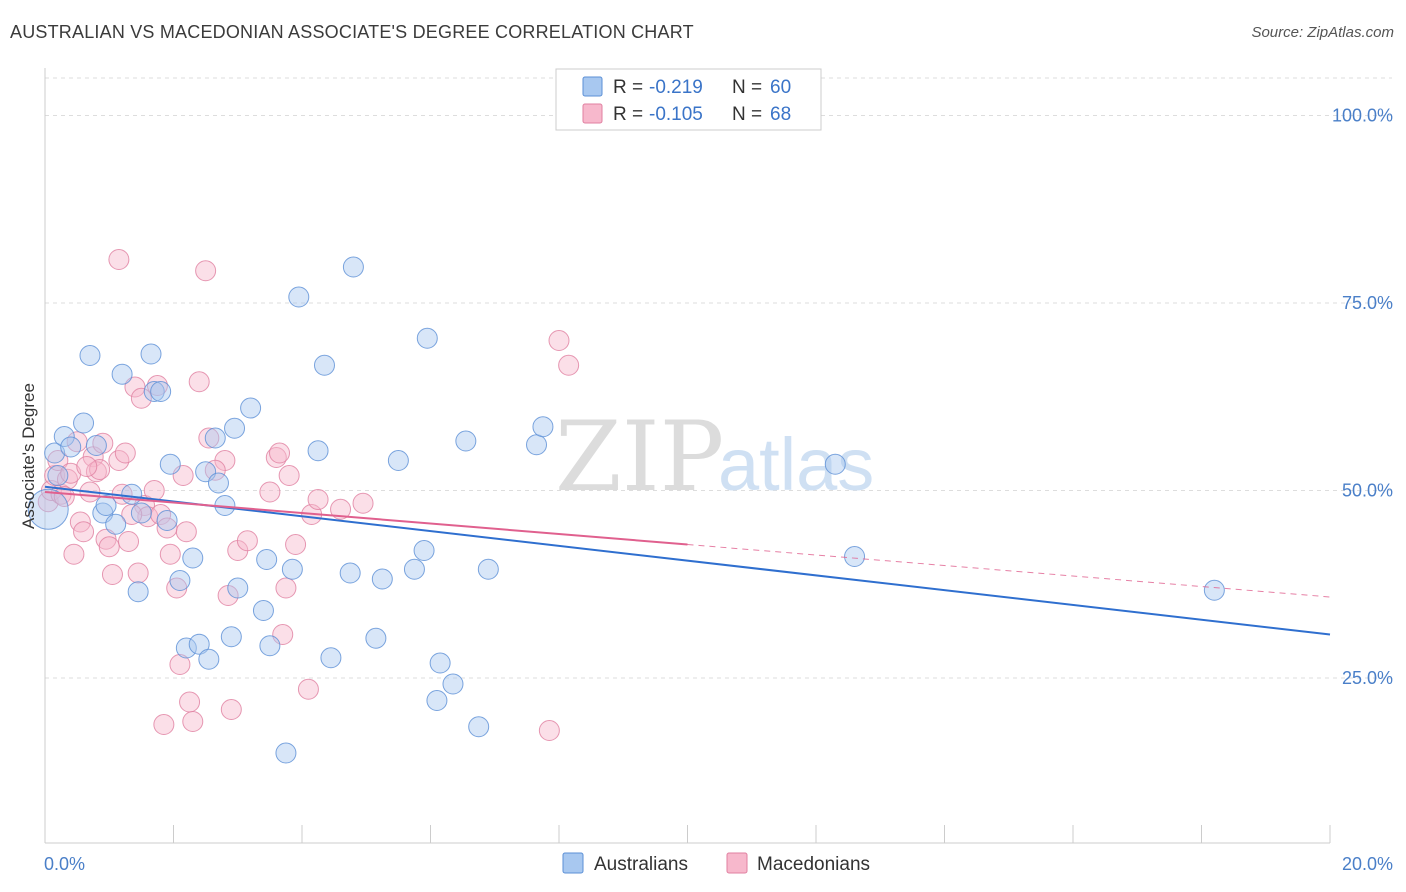 This screenshot has width=1406, height=892. Describe the element at coordinates (1367, 678) in the screenshot. I see `y-tick-label-0: 25.0%` at that location.